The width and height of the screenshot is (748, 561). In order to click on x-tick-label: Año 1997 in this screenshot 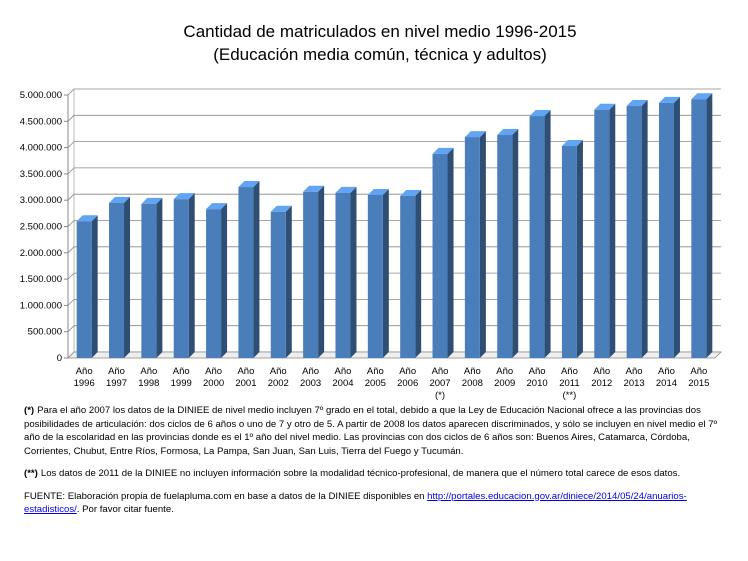, I will do `click(116, 377)`.